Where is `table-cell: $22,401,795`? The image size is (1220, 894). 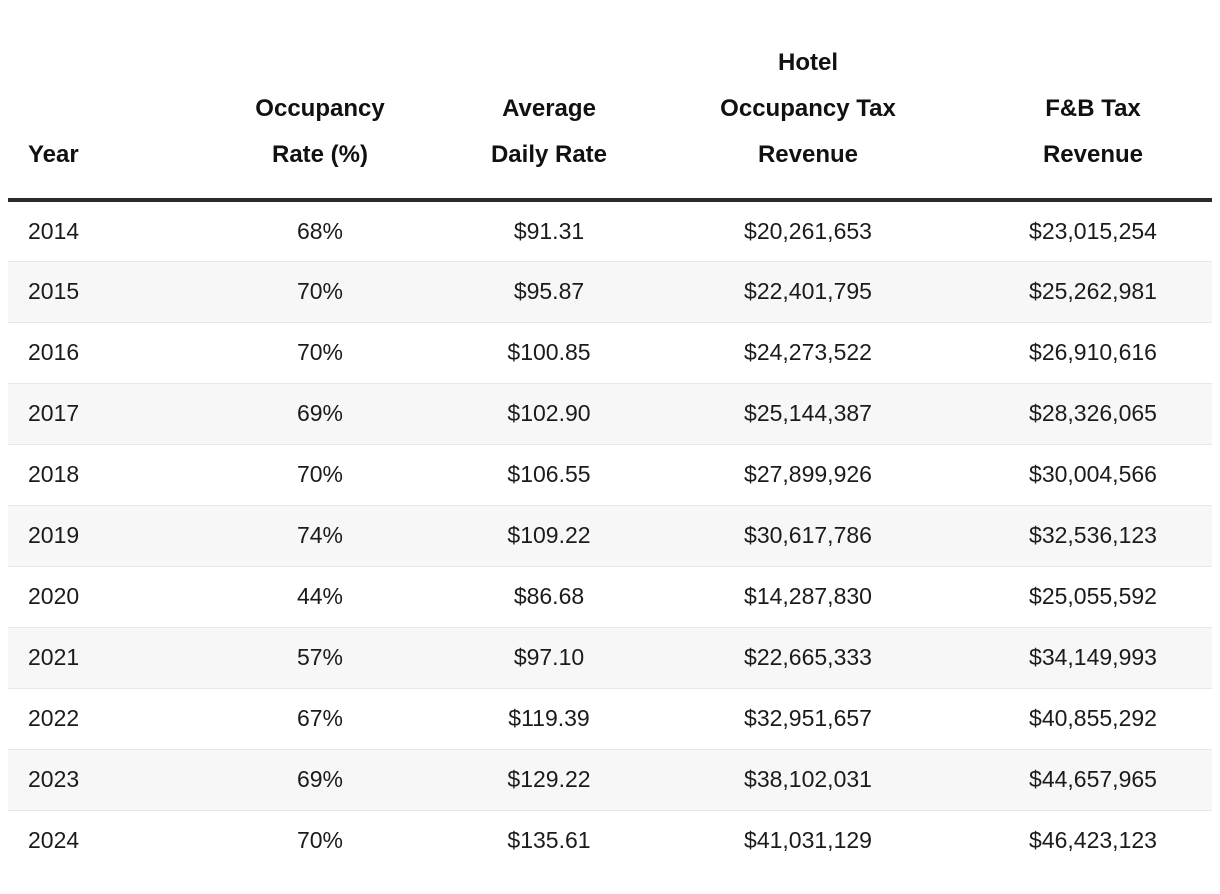 table-cell: $22,401,795 is located at coordinates (808, 291).